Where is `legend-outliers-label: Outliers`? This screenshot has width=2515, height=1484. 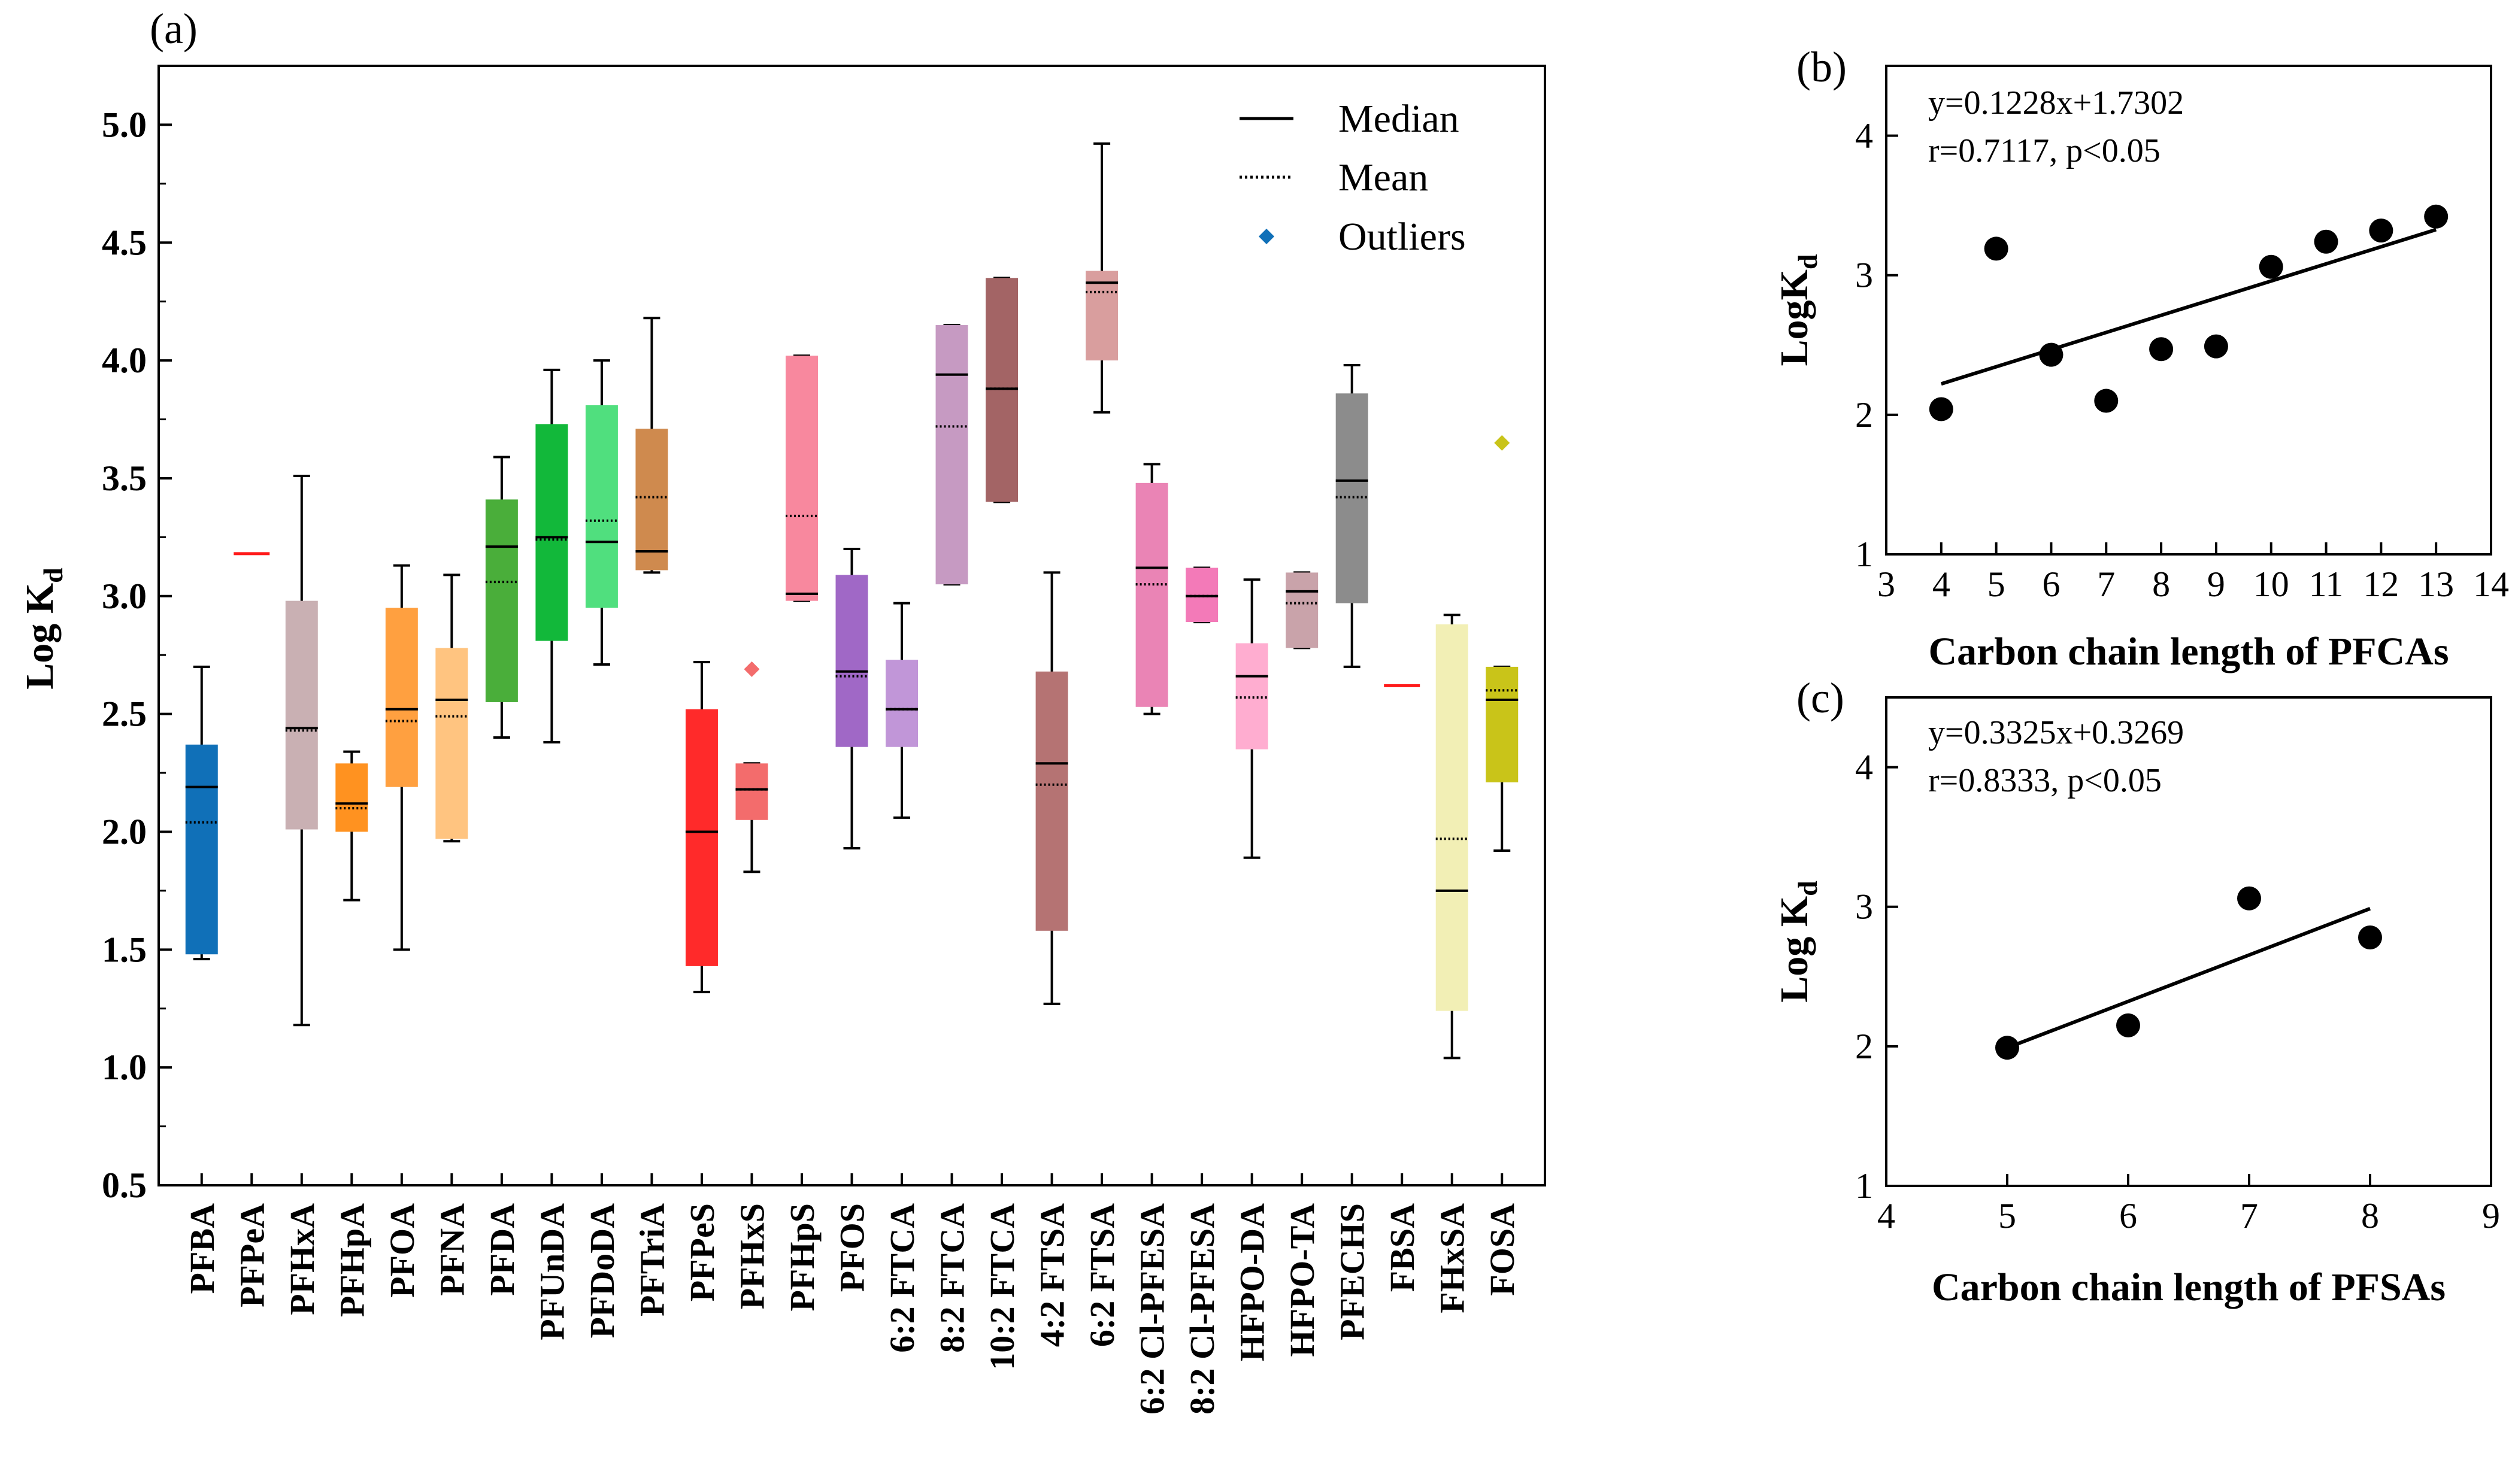
legend-outliers-label: Outliers is located at coordinates (1402, 237).